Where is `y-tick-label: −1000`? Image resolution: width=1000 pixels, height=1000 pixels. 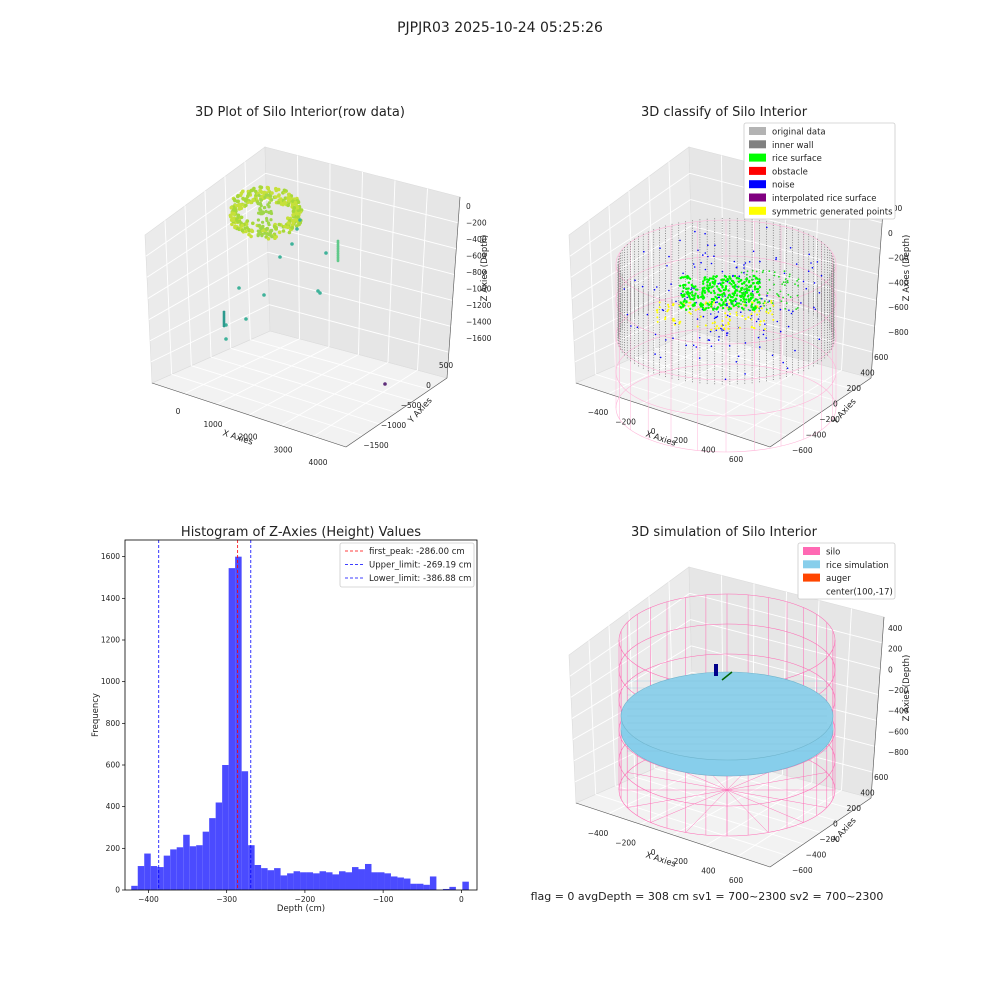
y-tick-label: −1000 is located at coordinates (394, 425).